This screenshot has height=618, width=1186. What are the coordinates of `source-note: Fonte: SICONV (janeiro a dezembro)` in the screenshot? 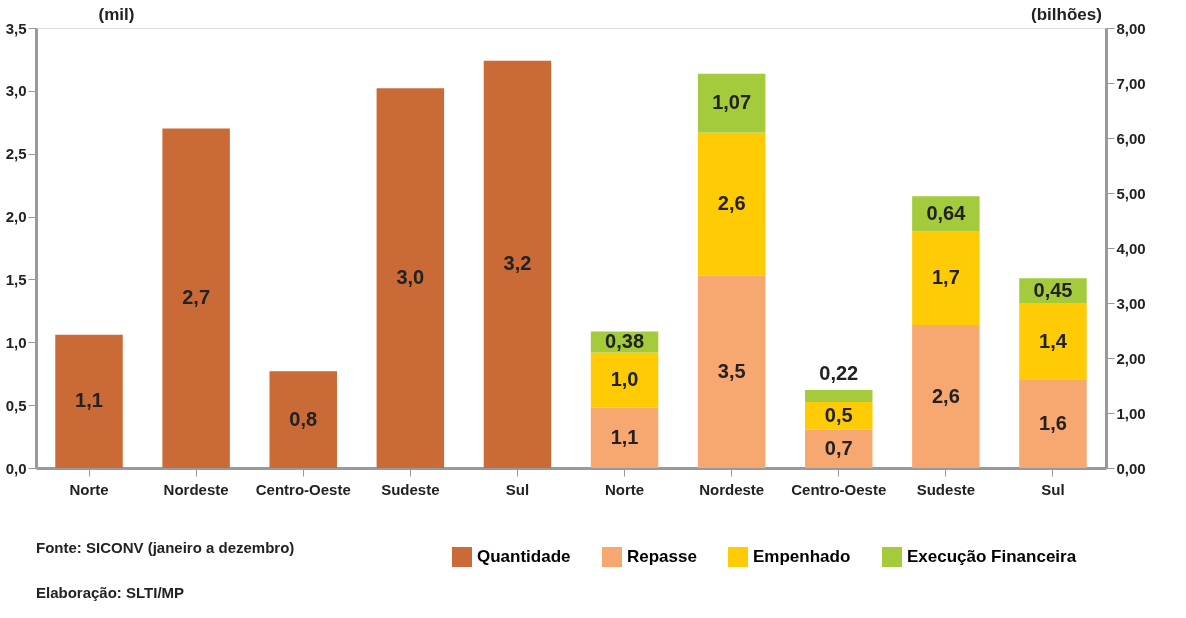 It's located at (165, 547).